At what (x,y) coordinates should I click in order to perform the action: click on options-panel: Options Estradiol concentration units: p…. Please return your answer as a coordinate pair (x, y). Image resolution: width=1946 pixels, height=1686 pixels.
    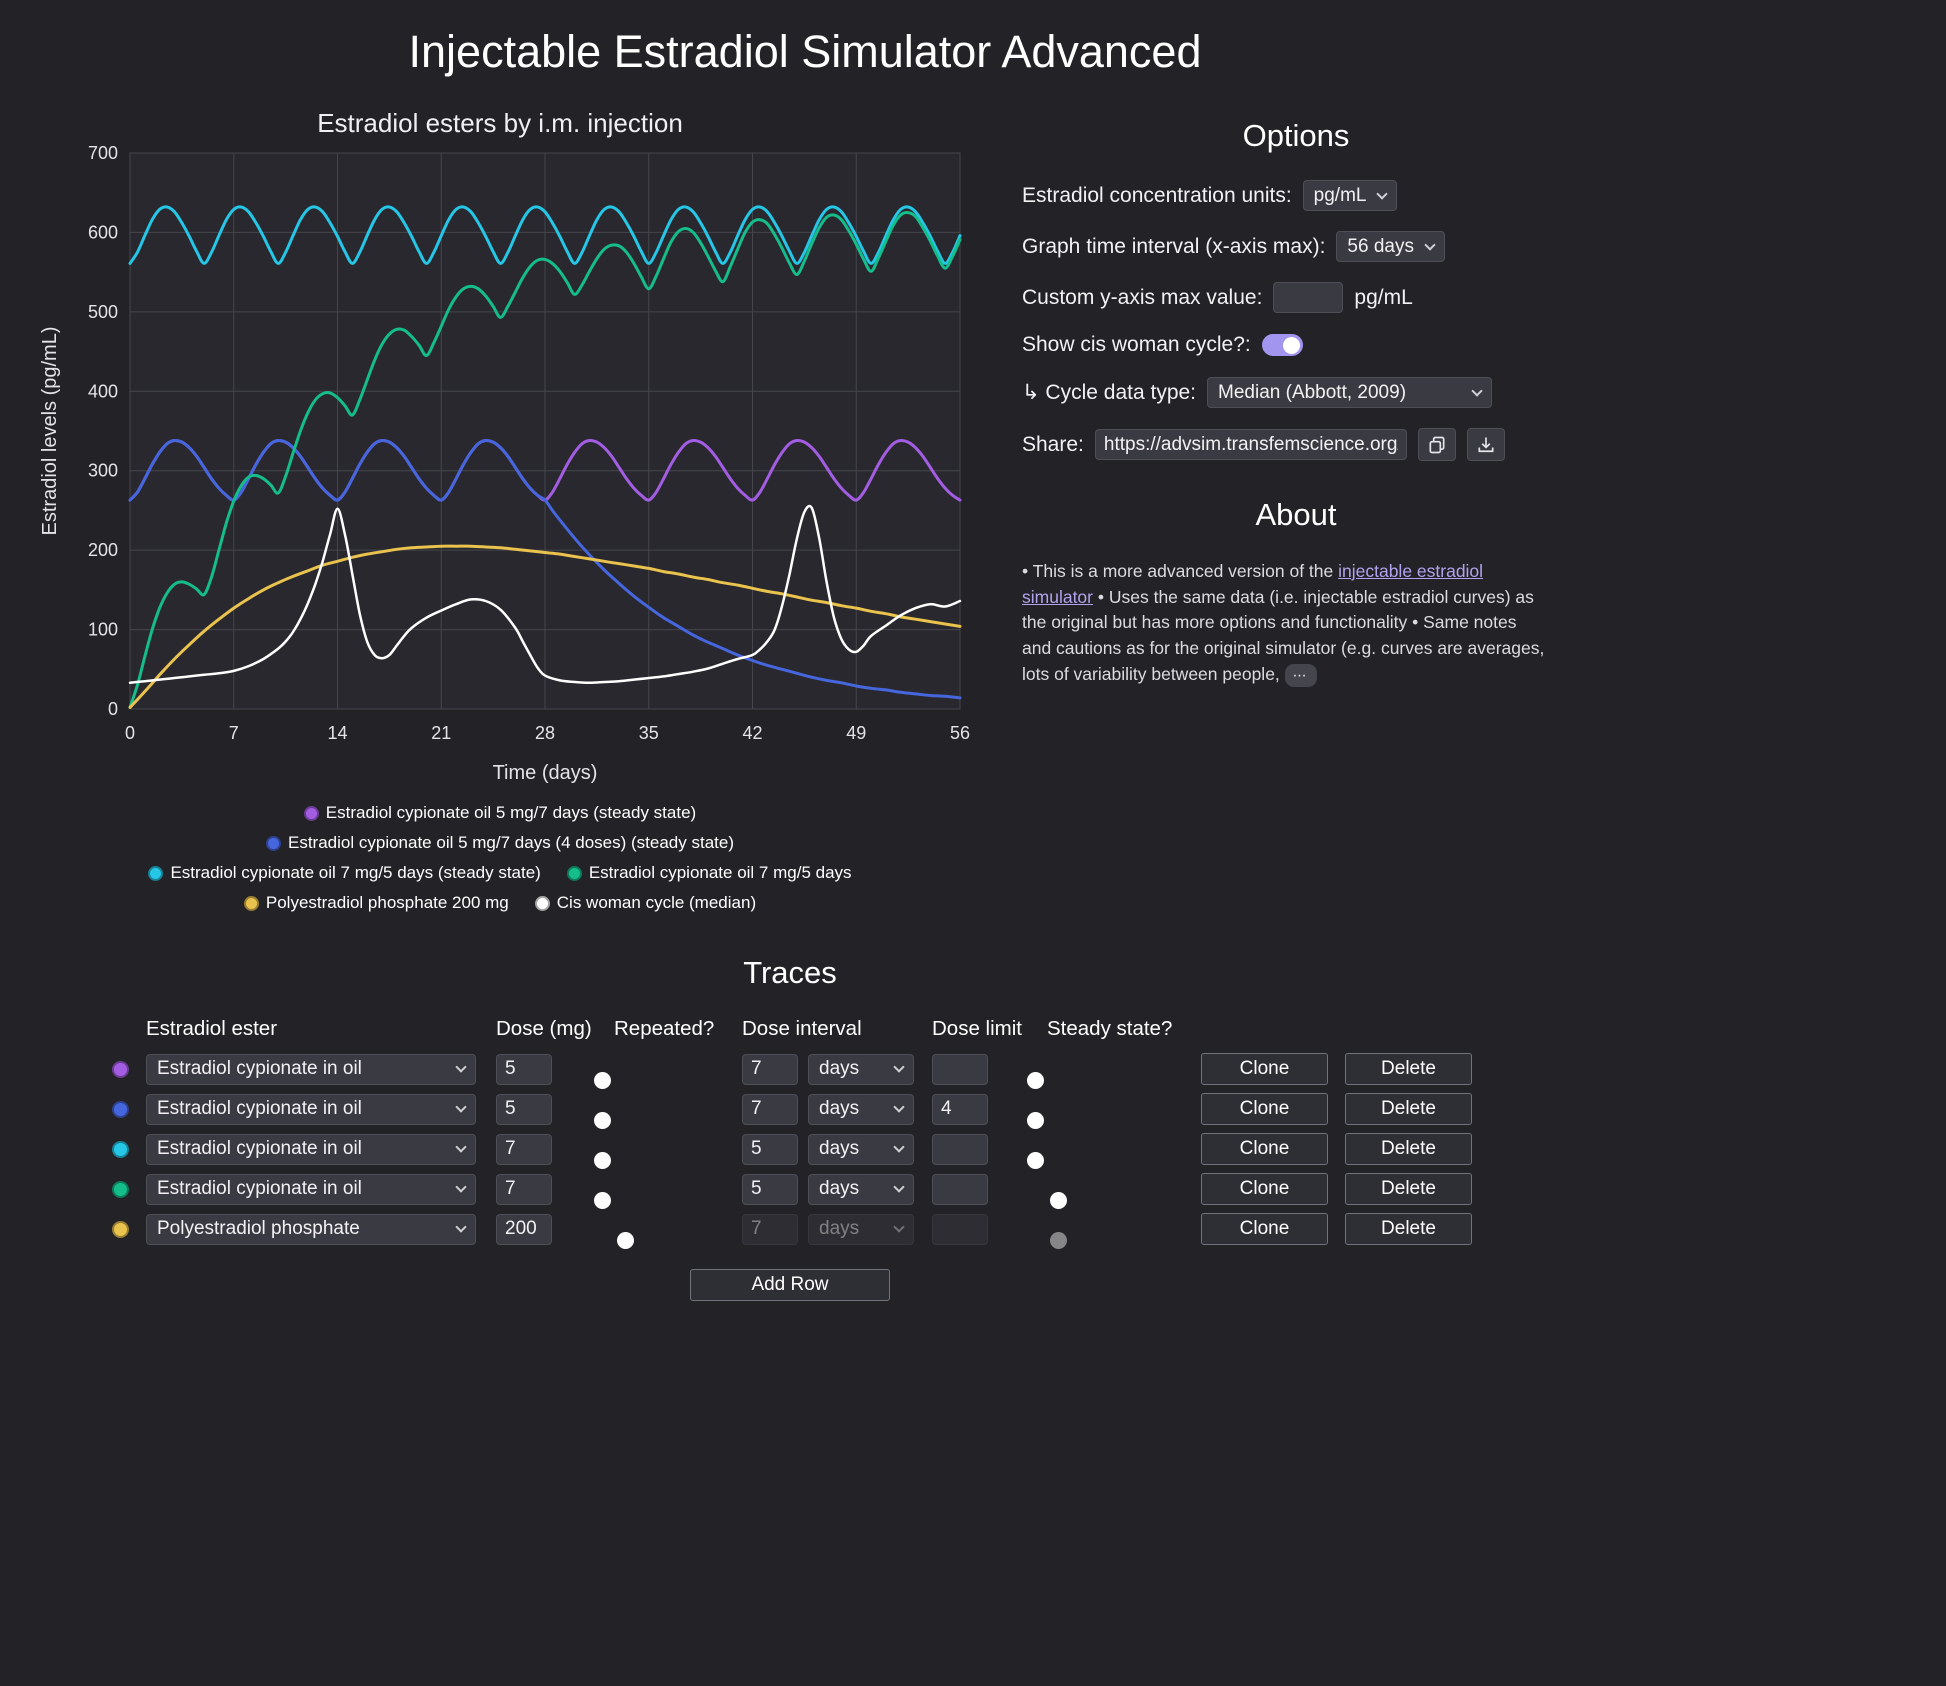
    Looking at the image, I should click on (1296, 398).